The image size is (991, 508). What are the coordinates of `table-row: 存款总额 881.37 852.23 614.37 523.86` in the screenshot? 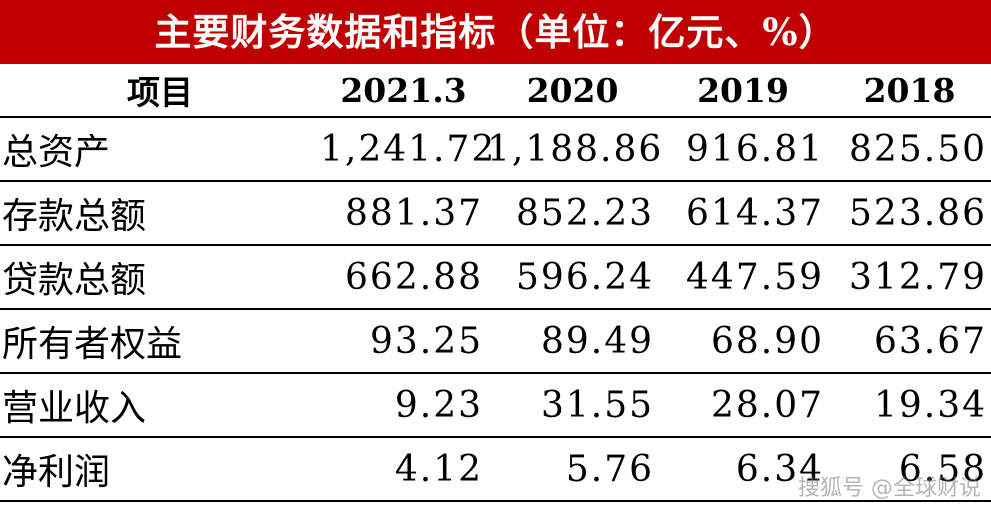 It's located at (495, 213).